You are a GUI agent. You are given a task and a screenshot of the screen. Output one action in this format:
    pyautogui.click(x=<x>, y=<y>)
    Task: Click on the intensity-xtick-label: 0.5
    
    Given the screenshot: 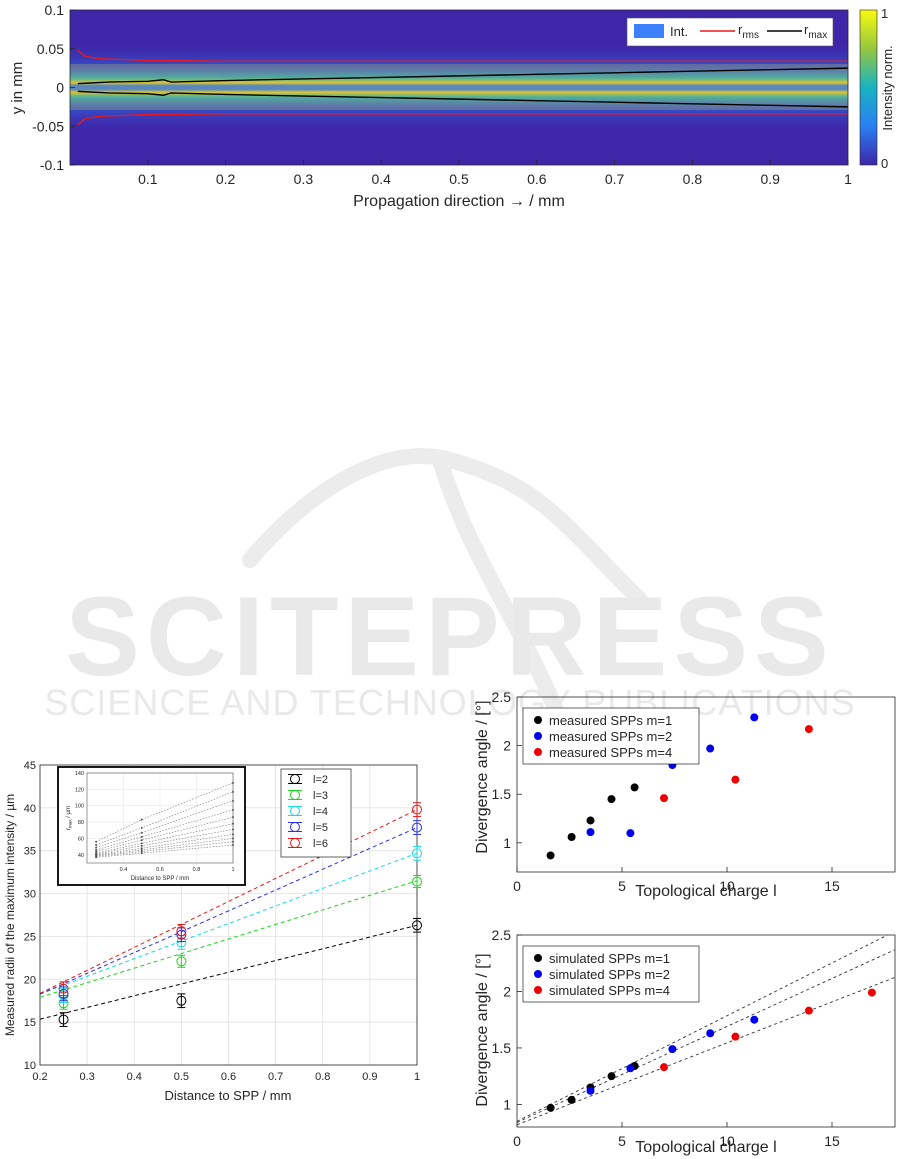 What is the action you would take?
    pyautogui.click(x=459, y=179)
    